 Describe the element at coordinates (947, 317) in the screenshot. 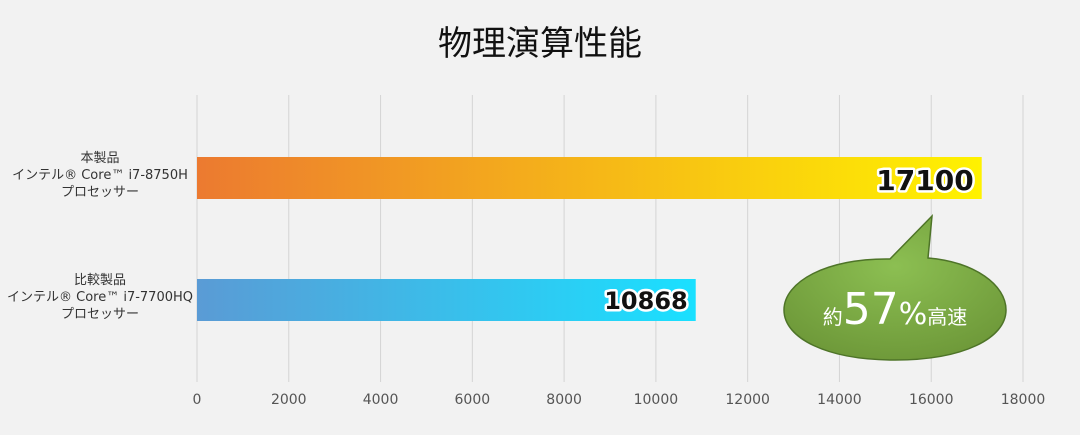

I see `callout-suffix: 高速` at that location.